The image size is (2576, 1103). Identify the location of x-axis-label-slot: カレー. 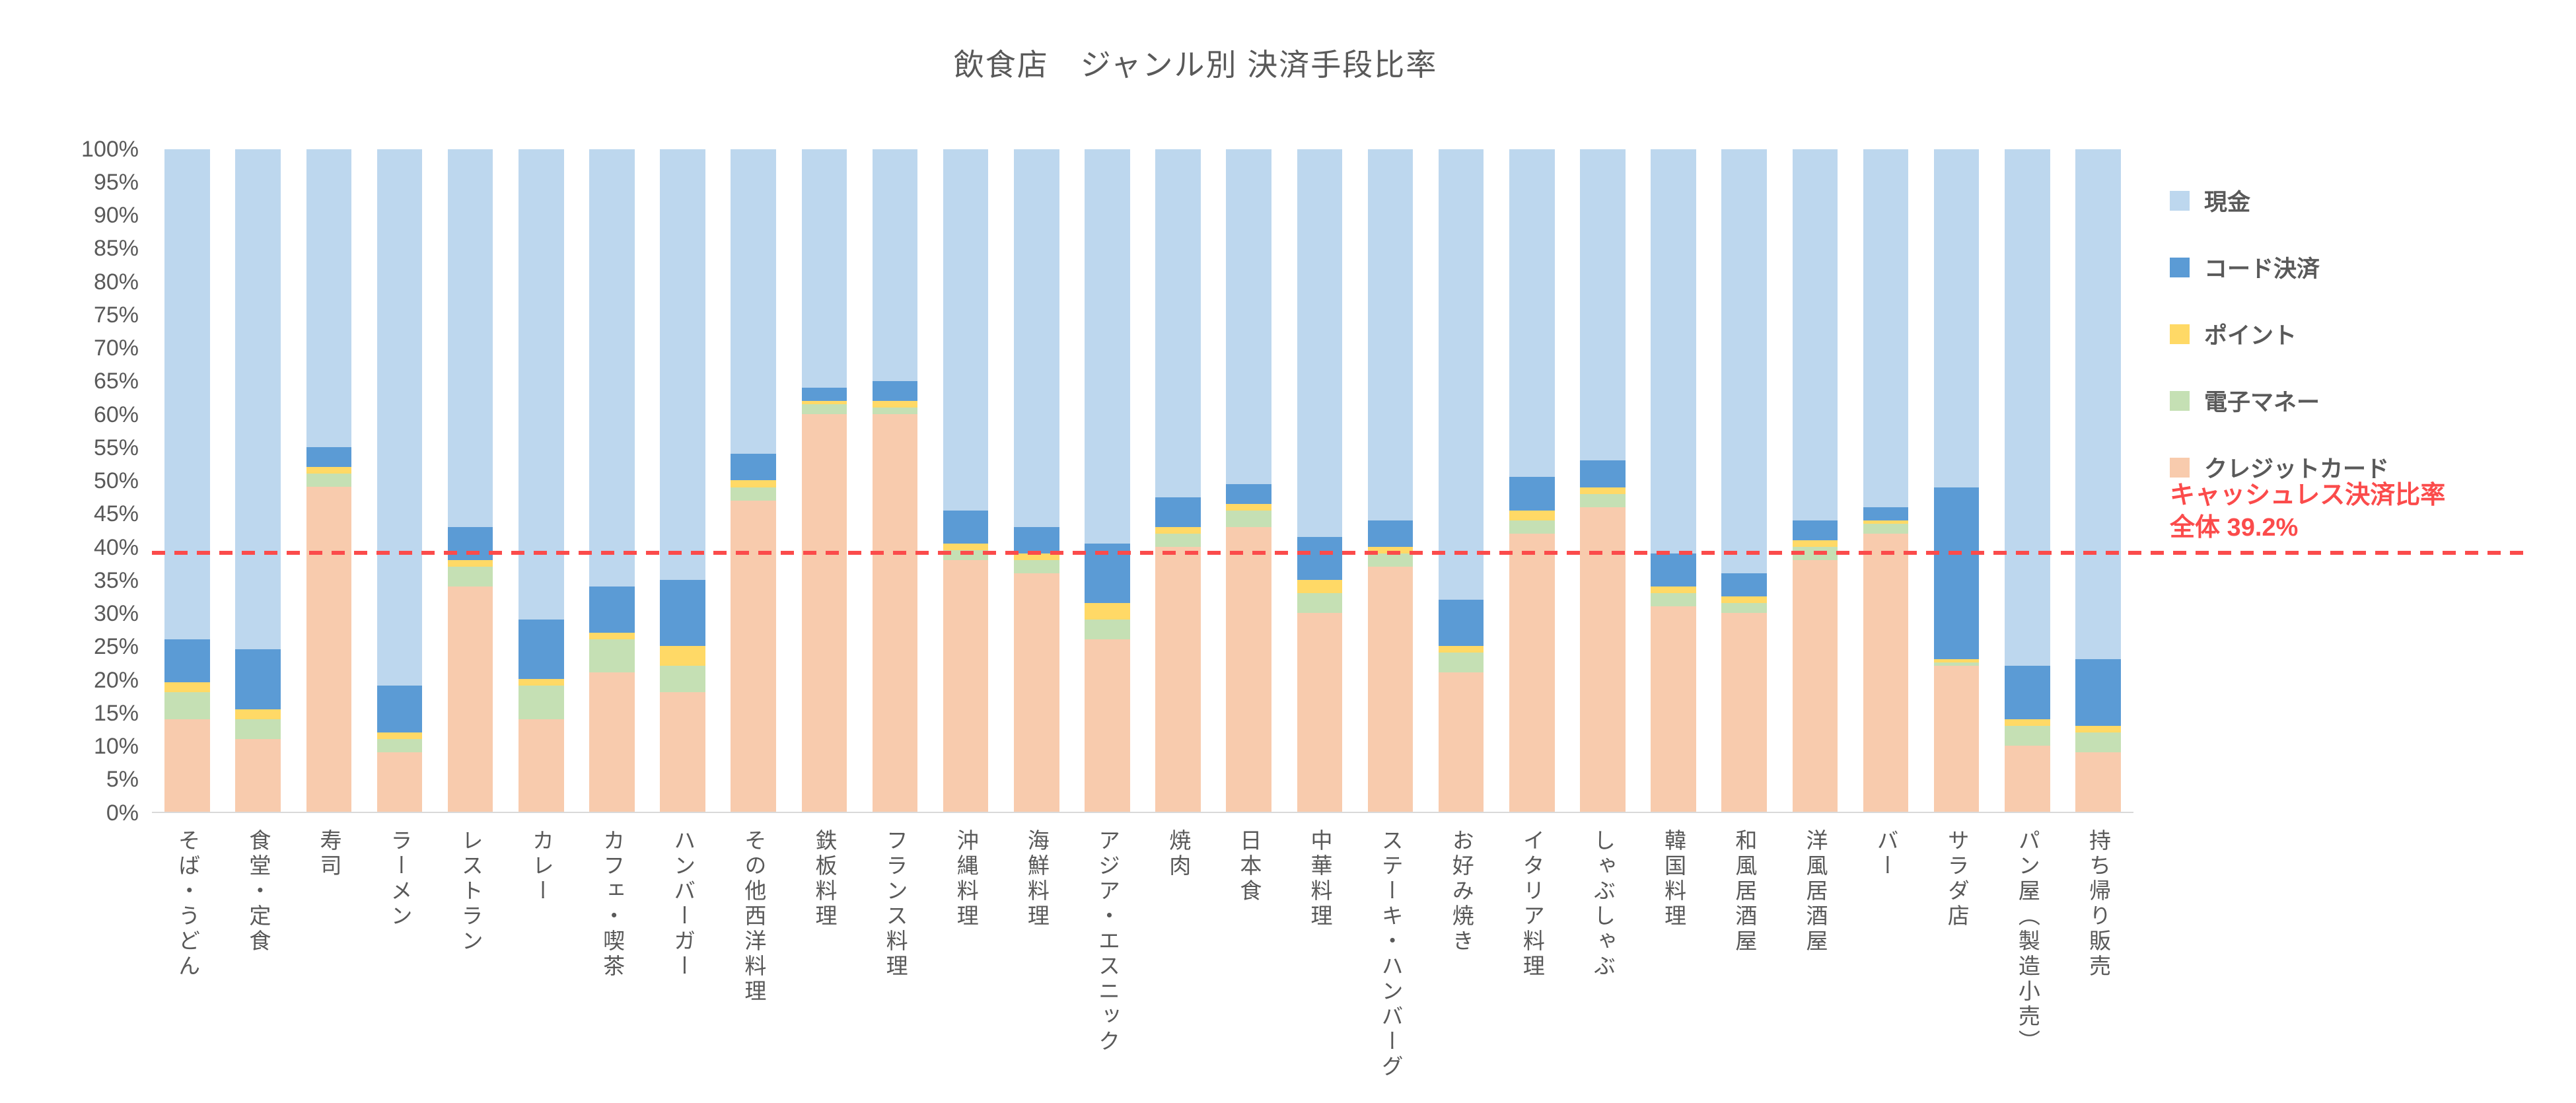
(541, 966).